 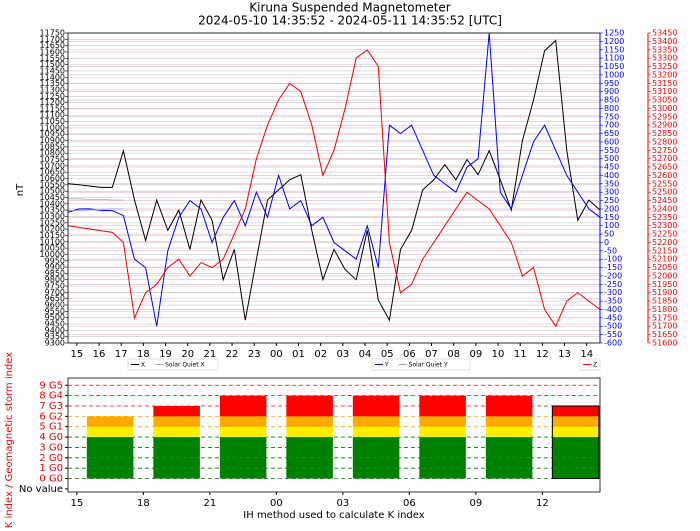 I want to click on y-tick-label: 53200, so click(x=664, y=74).